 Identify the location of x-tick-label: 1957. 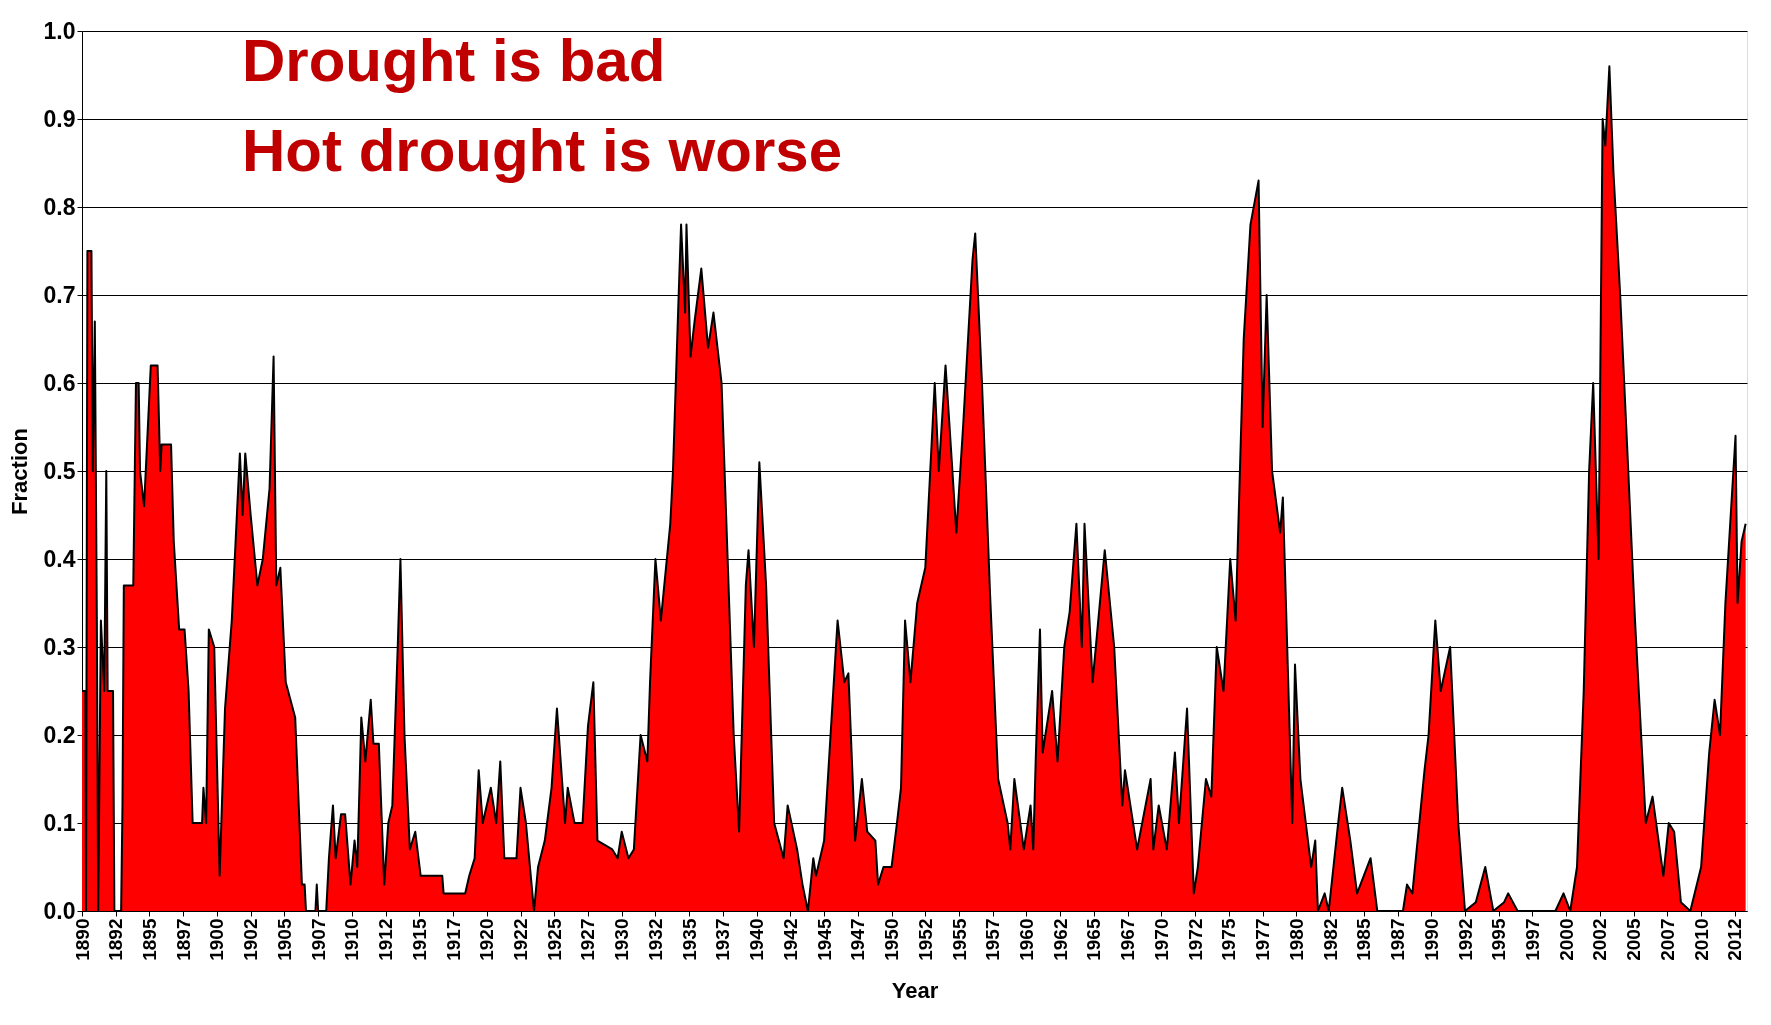
(993, 939).